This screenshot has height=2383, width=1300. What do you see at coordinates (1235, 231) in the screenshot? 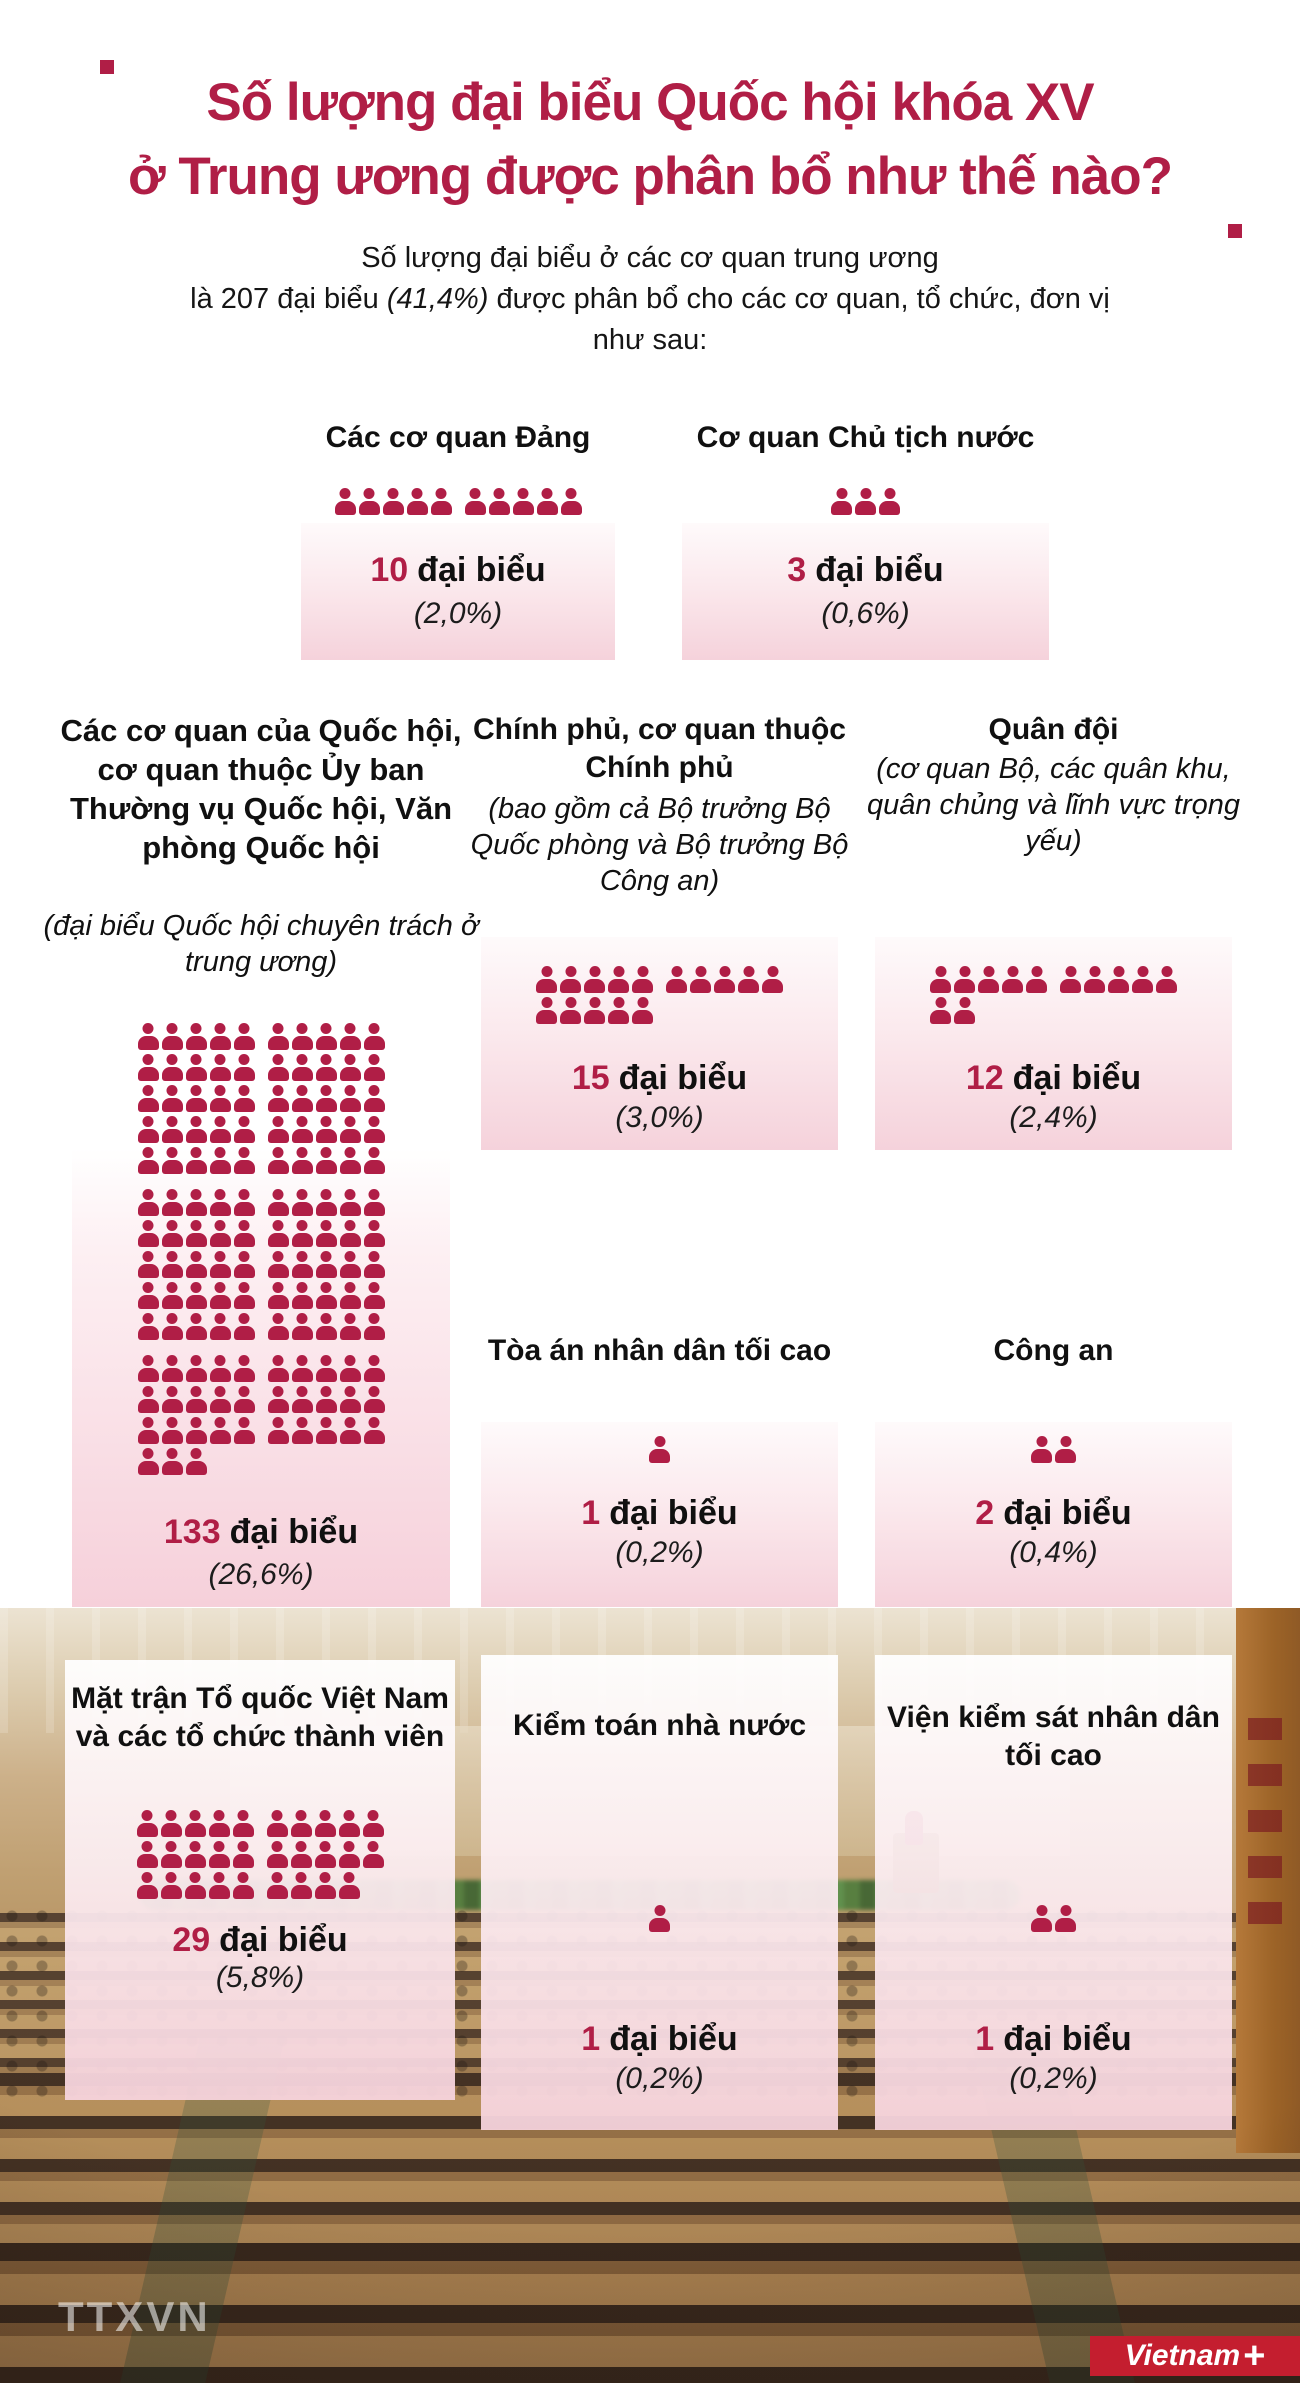
I see `accent-square-right` at bounding box center [1235, 231].